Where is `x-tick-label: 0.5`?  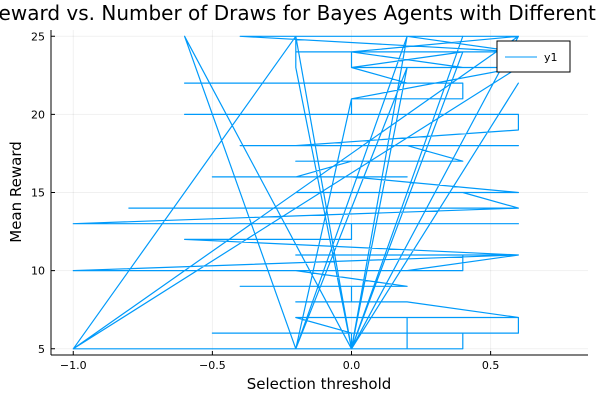
x-tick-label: 0.5 is located at coordinates (491, 365).